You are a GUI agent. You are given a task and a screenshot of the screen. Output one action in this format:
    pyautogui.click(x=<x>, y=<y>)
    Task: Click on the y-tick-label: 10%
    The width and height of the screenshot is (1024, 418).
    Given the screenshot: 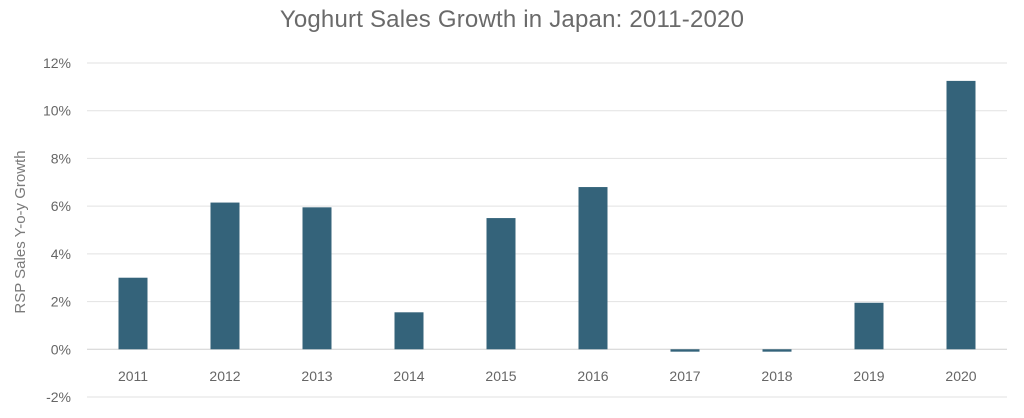 What is the action you would take?
    pyautogui.click(x=57, y=111)
    